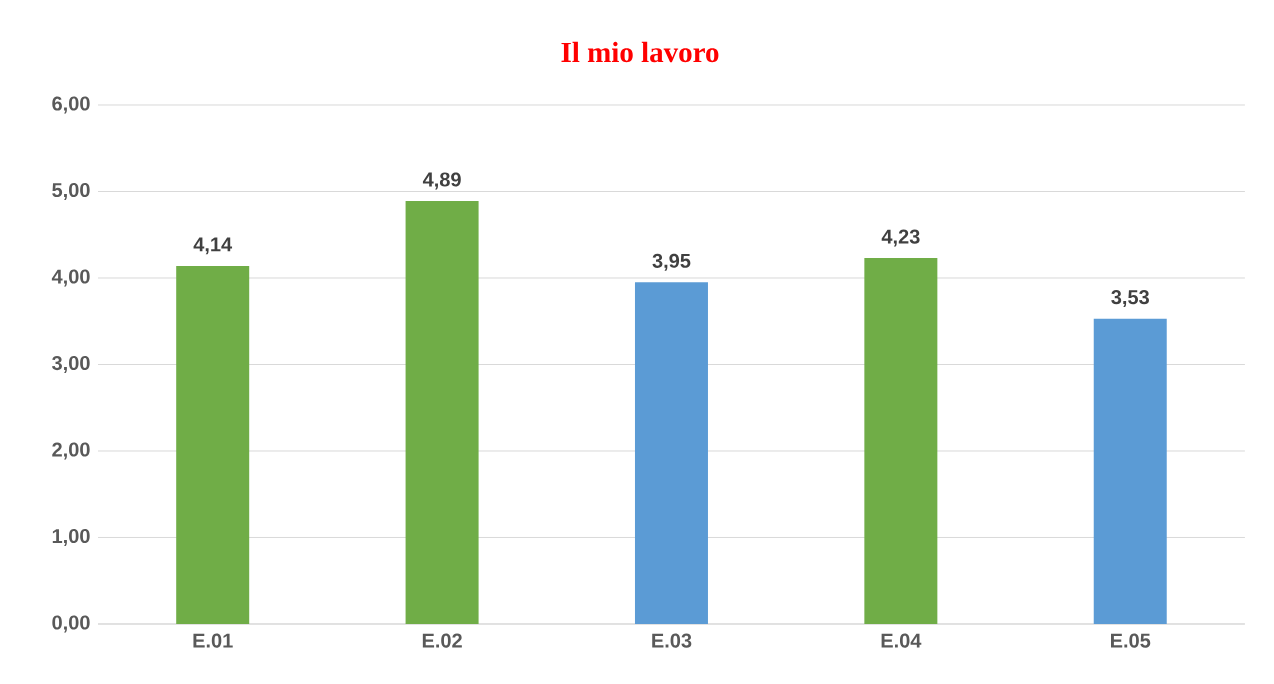 Image resolution: width=1274 pixels, height=684 pixels. I want to click on x-tick-label: E.03, so click(672, 640).